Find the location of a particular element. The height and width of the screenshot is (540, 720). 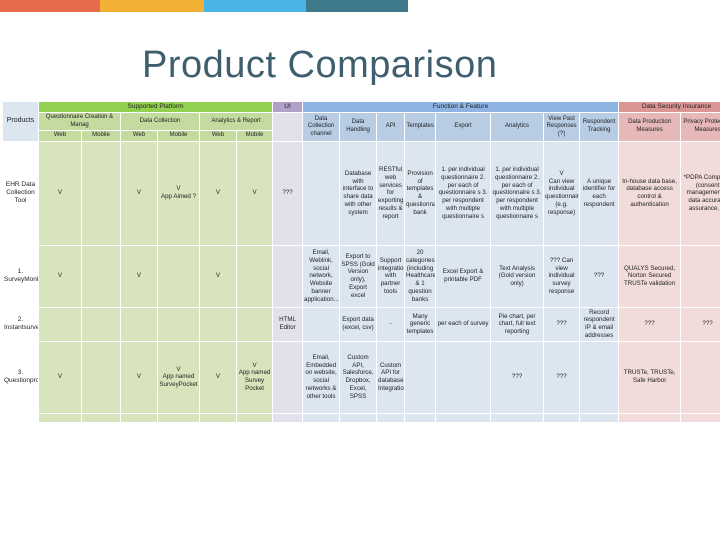

col-templates: Templates is located at coordinates (420, 127).